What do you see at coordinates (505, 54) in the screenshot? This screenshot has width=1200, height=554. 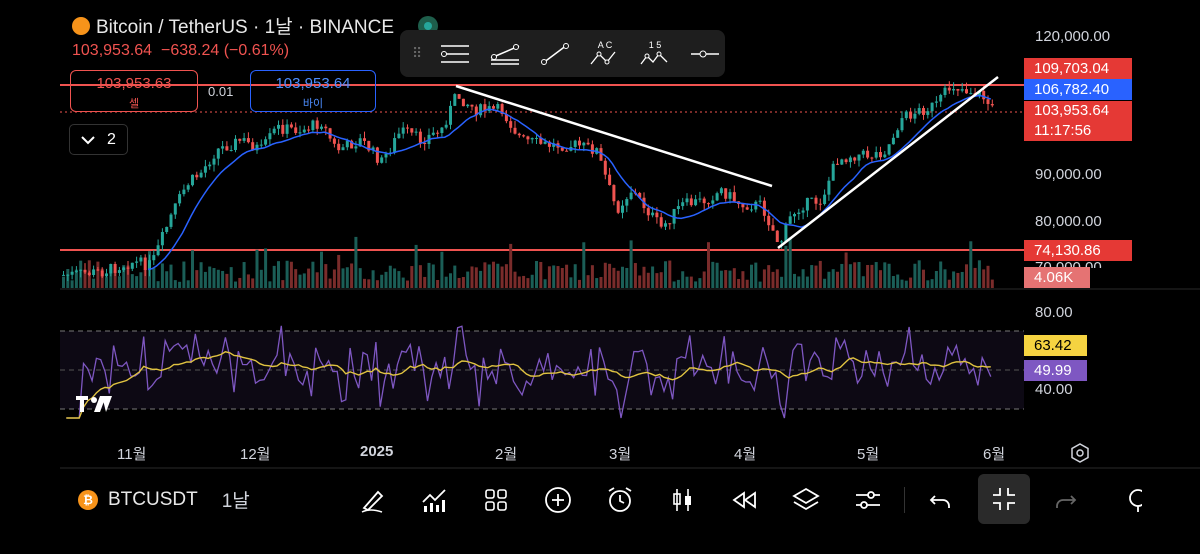 I see `parallel-channel-icon` at bounding box center [505, 54].